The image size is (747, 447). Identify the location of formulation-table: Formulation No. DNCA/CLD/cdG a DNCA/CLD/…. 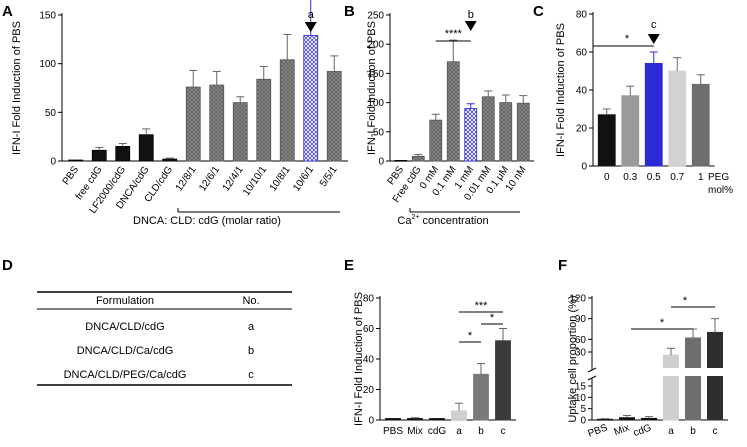
(164, 338).